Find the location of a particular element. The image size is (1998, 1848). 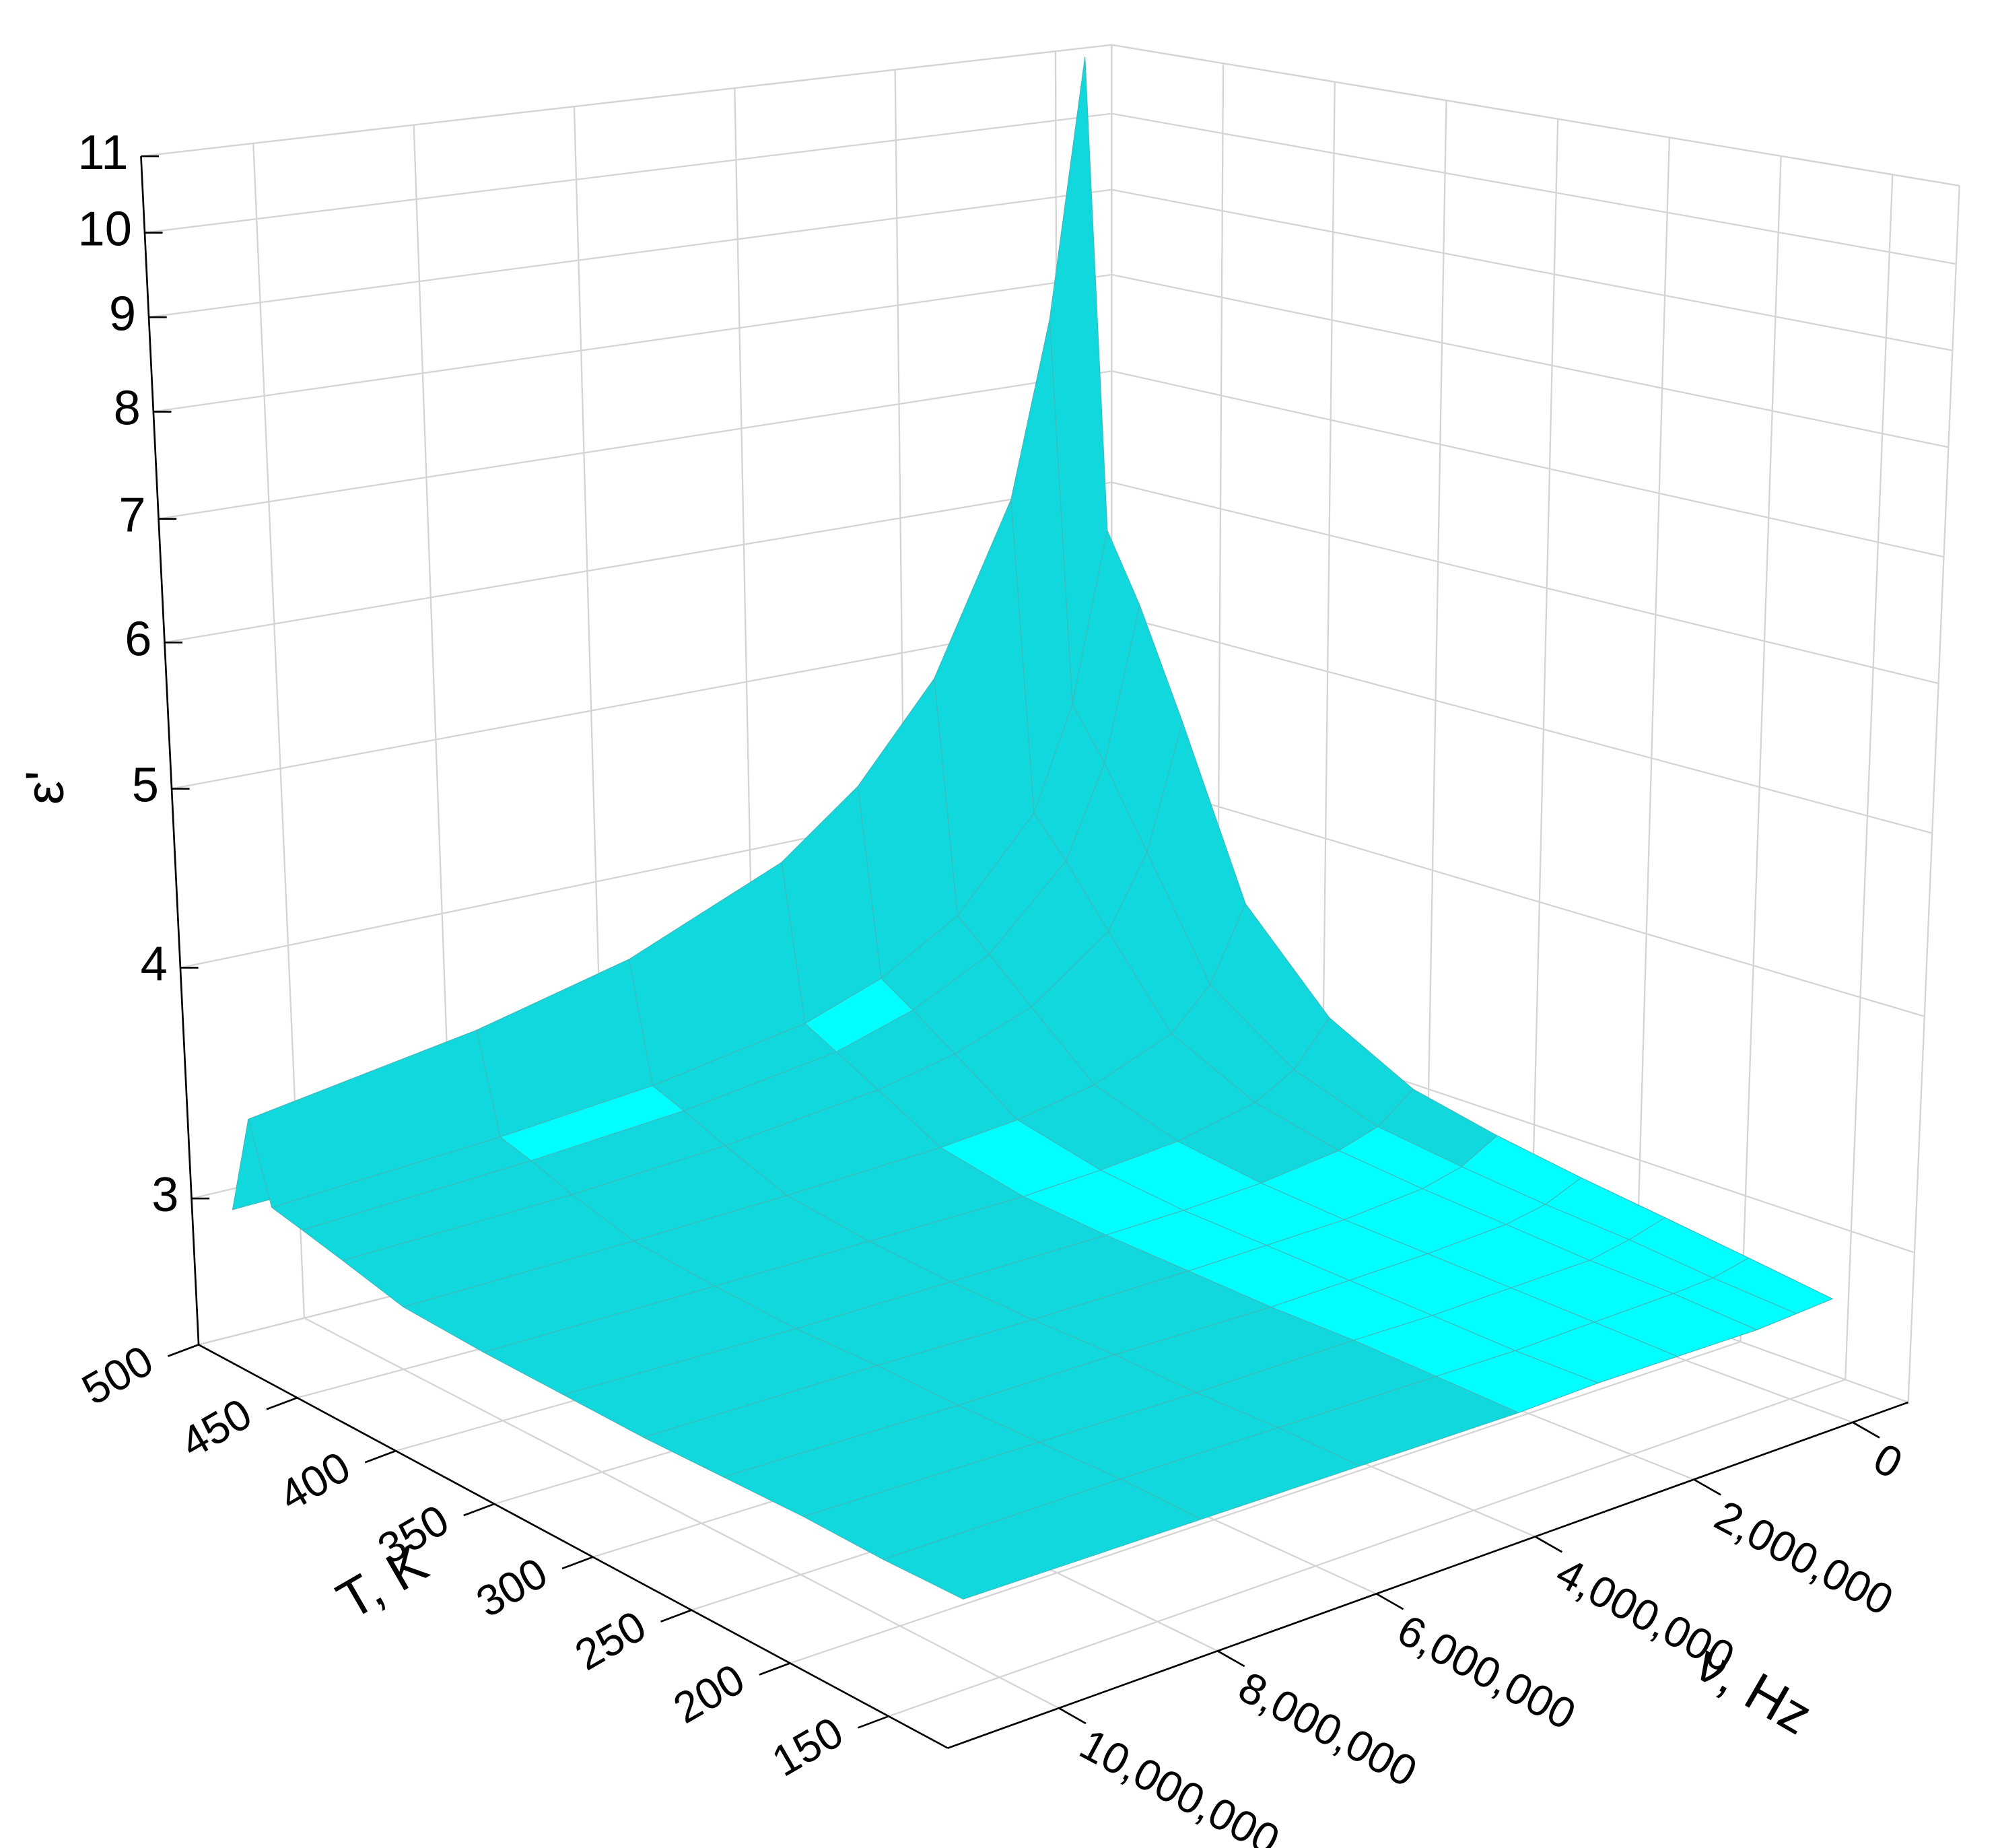

z-tick-label: 6 is located at coordinates (138, 639).